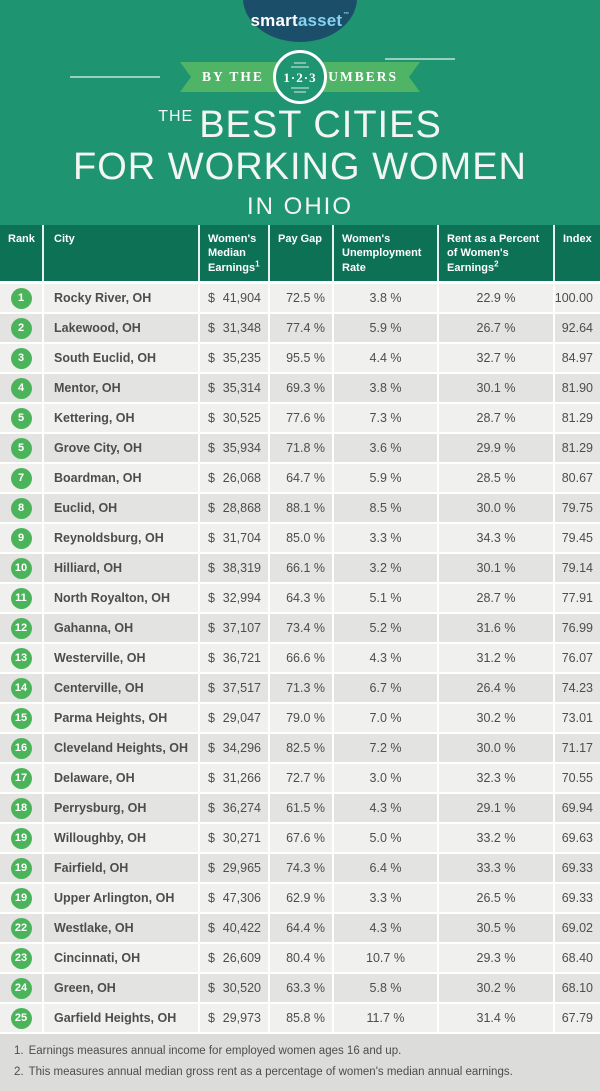 The height and width of the screenshot is (1091, 600). Describe the element at coordinates (241, 1018) in the screenshot. I see `earnings-value: 29,973` at that location.